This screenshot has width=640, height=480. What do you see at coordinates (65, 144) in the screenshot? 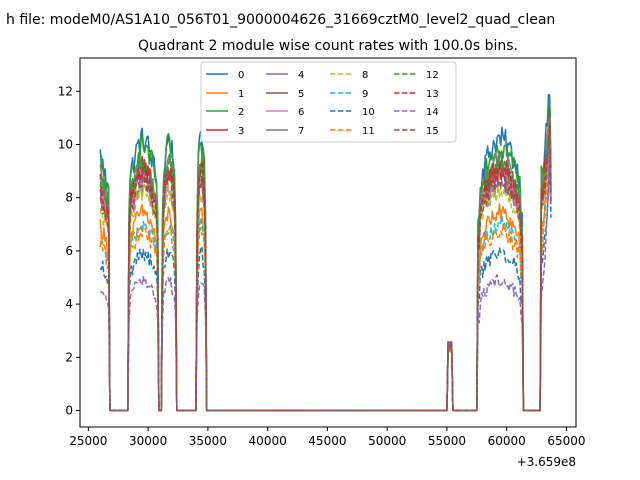
I see `y-tick-label: 10` at bounding box center [65, 144].